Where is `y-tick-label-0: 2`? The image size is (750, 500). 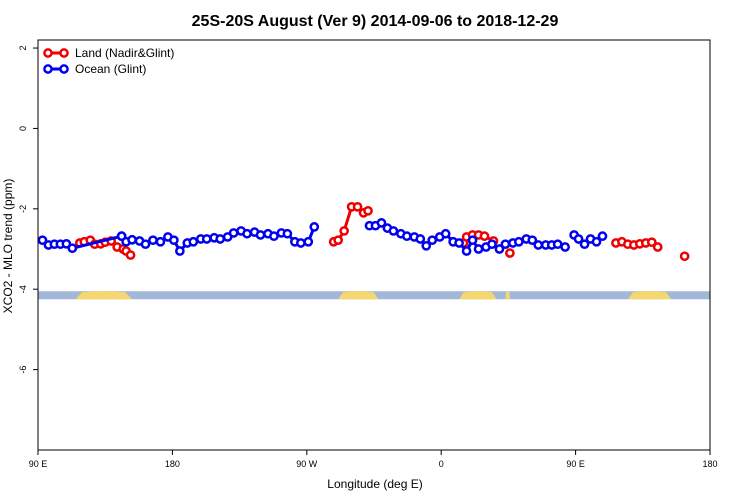 y-tick-label-0: 2 is located at coordinates (23, 48).